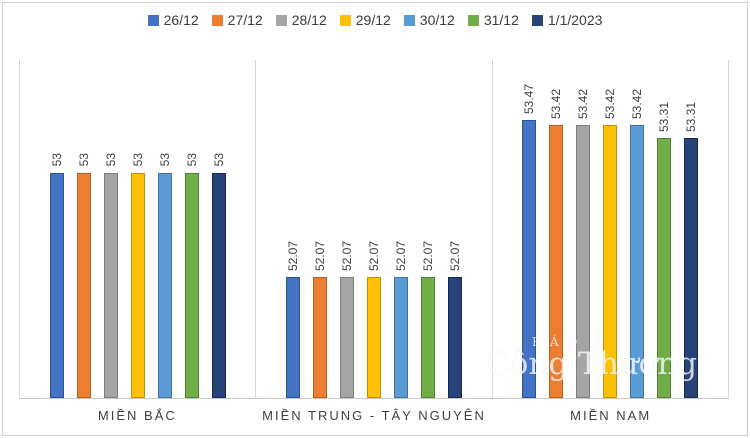 This screenshot has width=750, height=438. I want to click on legend-label: 29/12, so click(373, 20).